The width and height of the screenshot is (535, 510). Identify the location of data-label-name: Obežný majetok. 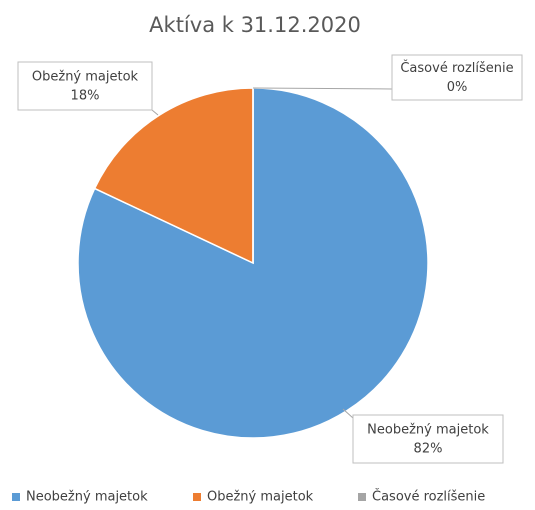
(85, 77).